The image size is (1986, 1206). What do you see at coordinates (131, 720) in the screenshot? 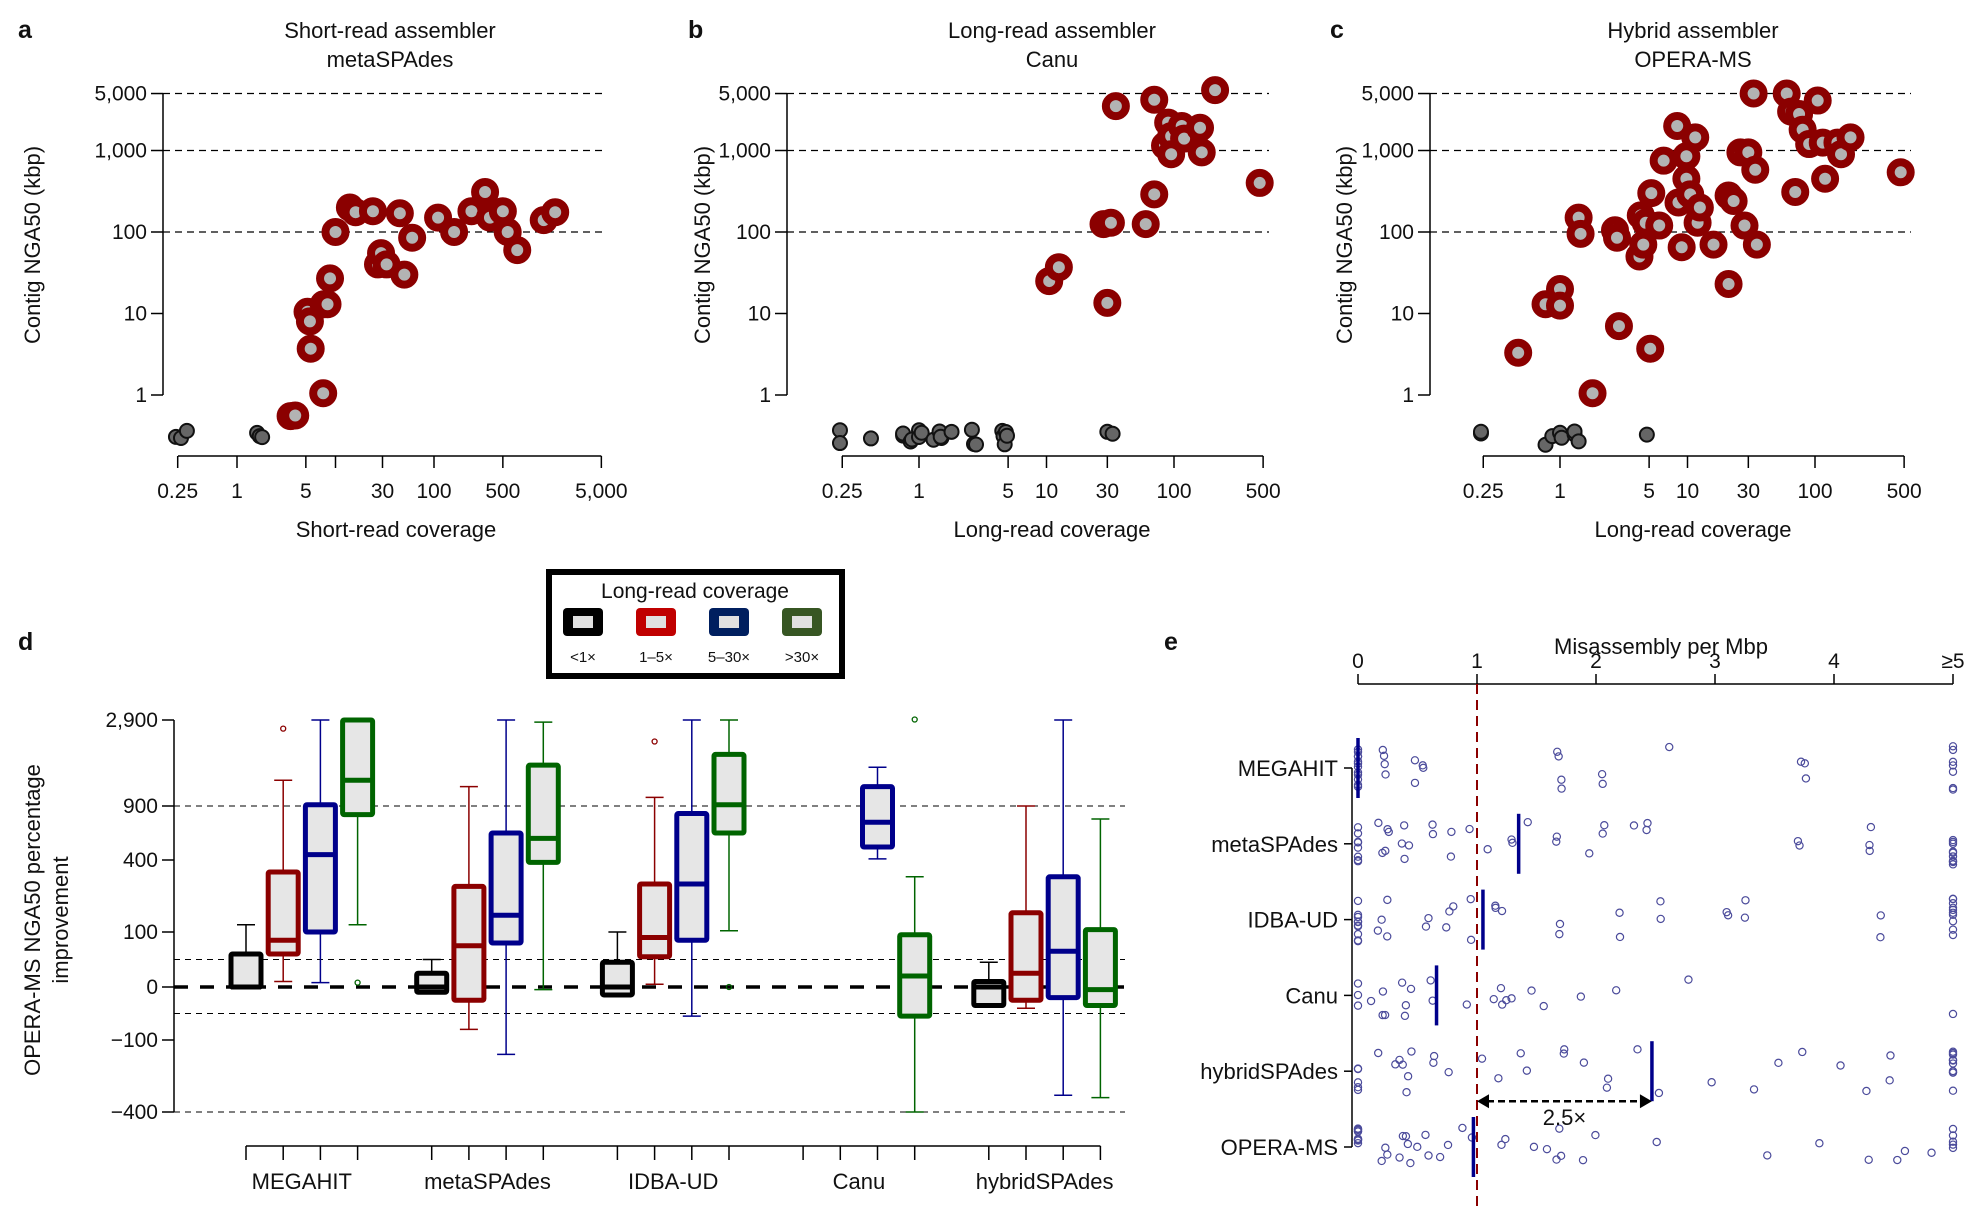
I see `y-tick-label: 2,900` at bounding box center [131, 720].